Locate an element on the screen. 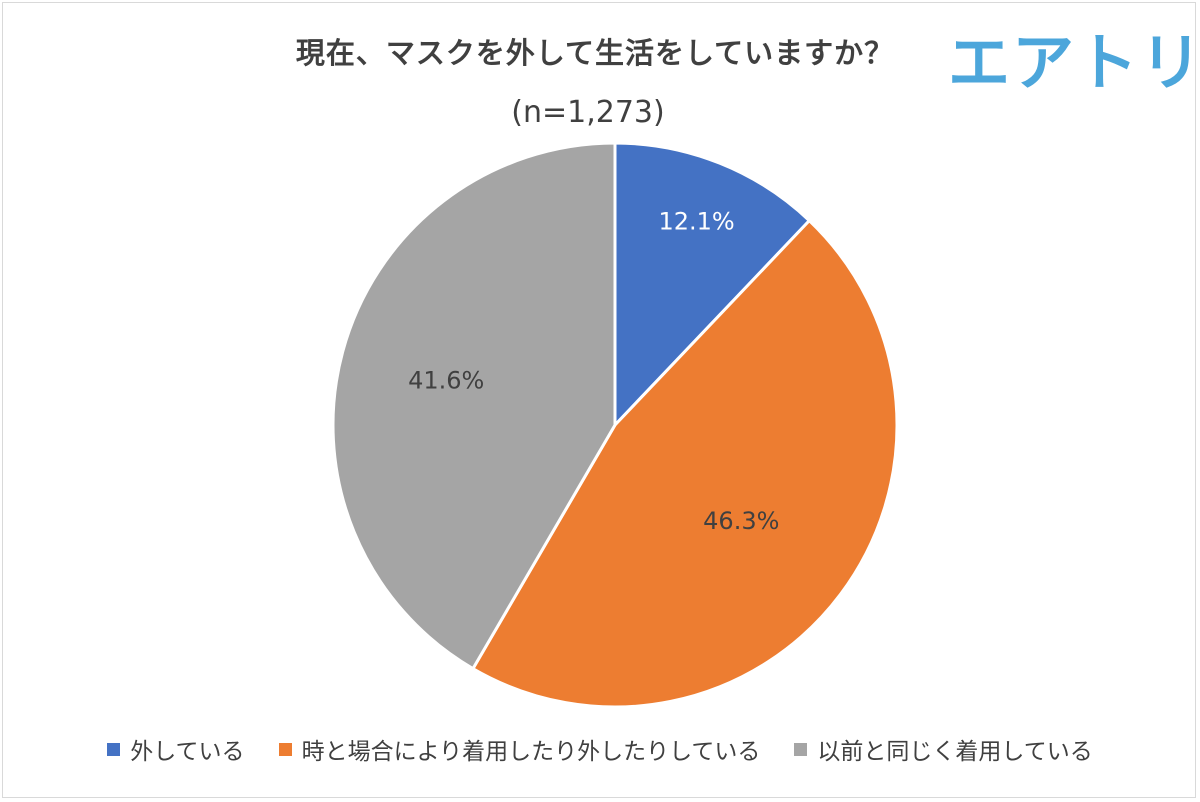 The height and width of the screenshot is (802, 1200). chart-subtitle: (n=1,273) is located at coordinates (588, 112).